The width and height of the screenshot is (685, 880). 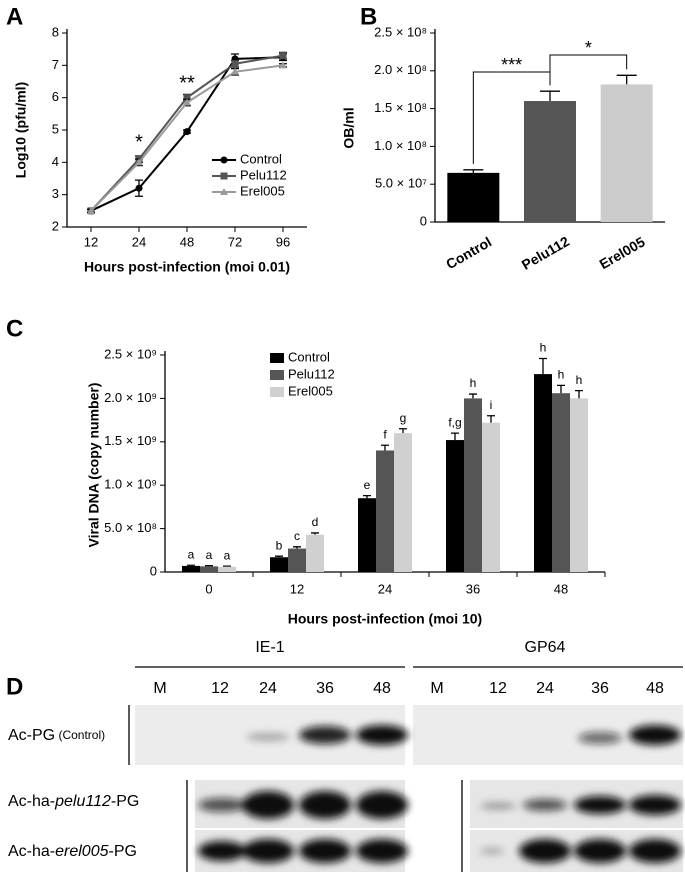 What do you see at coordinates (14, 328) in the screenshot?
I see `panel-label: C` at bounding box center [14, 328].